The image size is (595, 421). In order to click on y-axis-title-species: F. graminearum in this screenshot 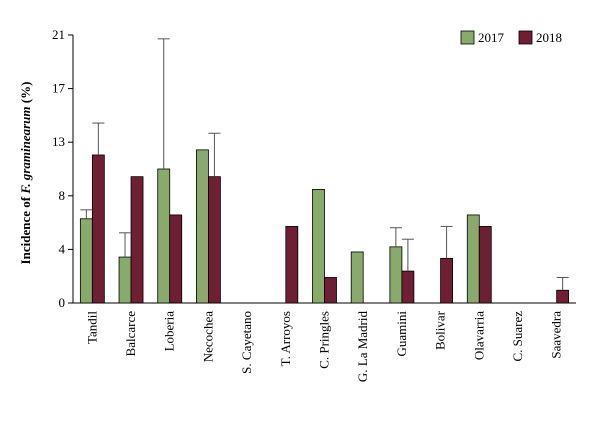, I will do `click(25, 150)`.